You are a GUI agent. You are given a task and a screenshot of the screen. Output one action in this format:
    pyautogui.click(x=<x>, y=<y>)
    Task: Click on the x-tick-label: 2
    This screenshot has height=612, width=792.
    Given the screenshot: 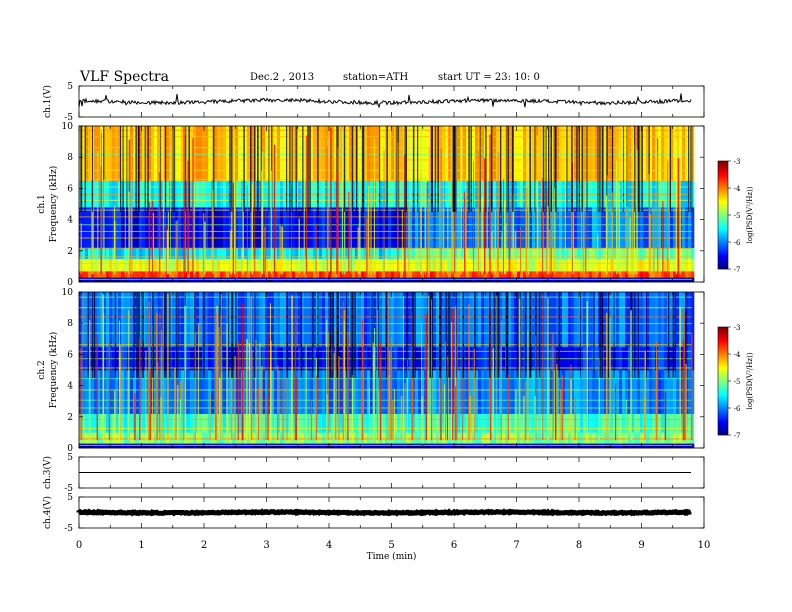 What is the action you would take?
    pyautogui.click(x=204, y=545)
    